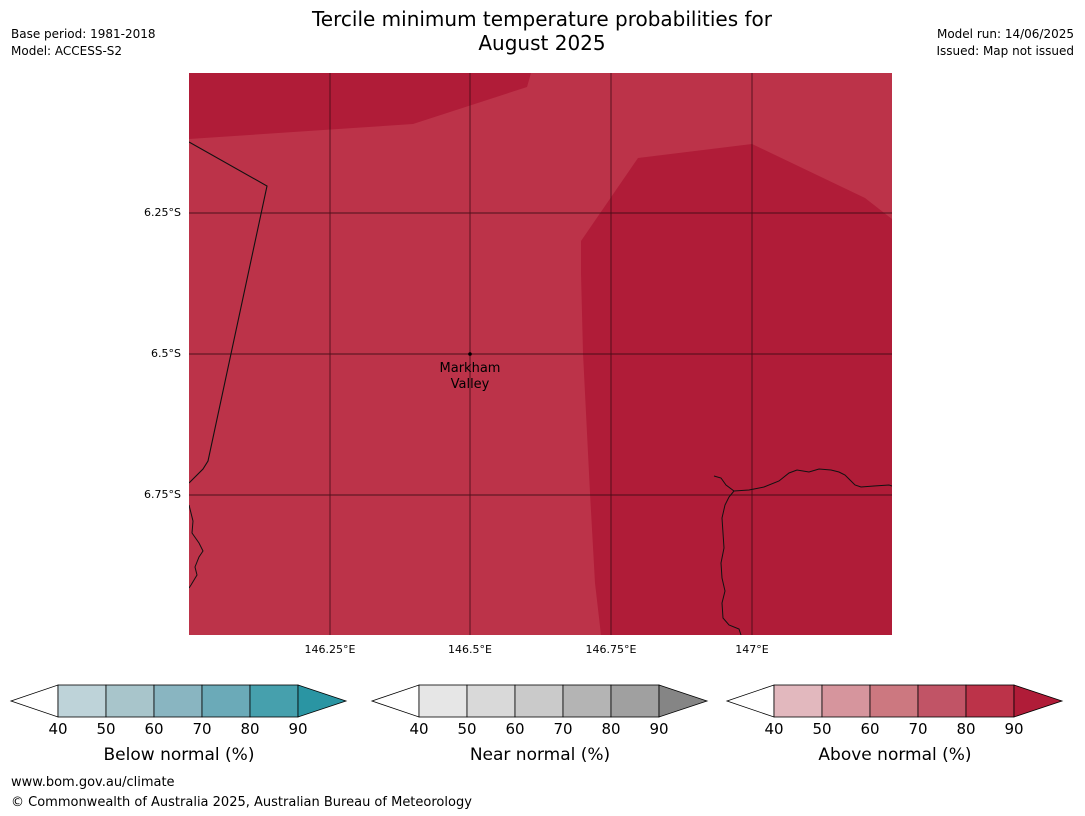 This screenshot has width=1085, height=816. Describe the element at coordinates (162, 212) in the screenshot. I see `lat-label-6-25: 6.25°S` at that location.